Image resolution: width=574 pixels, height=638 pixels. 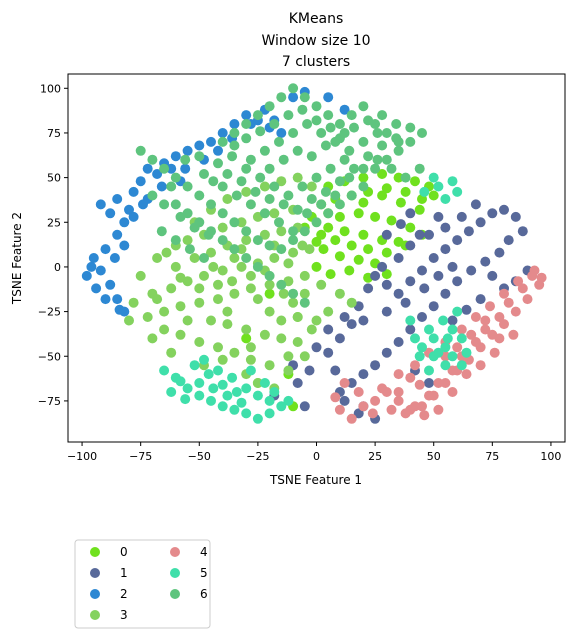 What do you see at coordinates (316, 19) in the screenshot?
I see `title-line-1: KMeans` at bounding box center [316, 19].